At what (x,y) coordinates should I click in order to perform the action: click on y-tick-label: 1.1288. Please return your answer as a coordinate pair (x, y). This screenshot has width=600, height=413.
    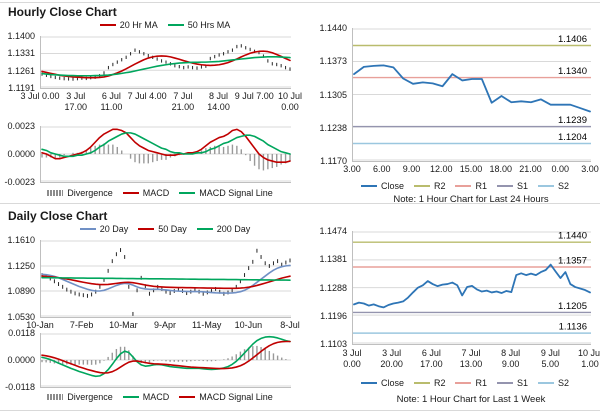
    Looking at the image, I should click on (333, 287).